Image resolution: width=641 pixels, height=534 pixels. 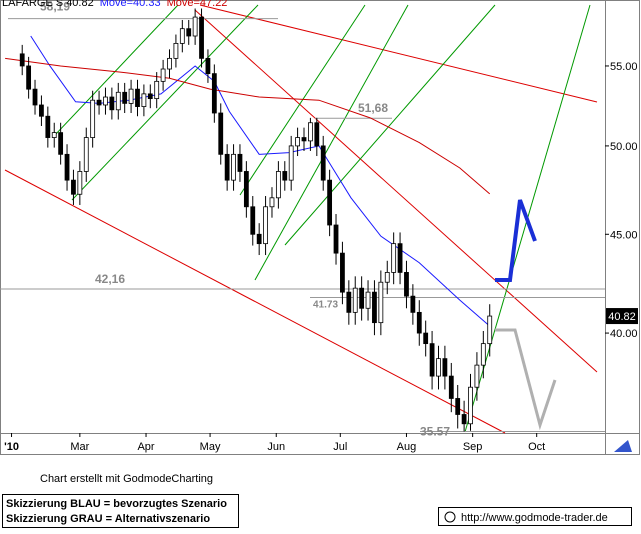 What do you see at coordinates (55, 7) in the screenshot?
I see `level-label: 58,19` at bounding box center [55, 7].